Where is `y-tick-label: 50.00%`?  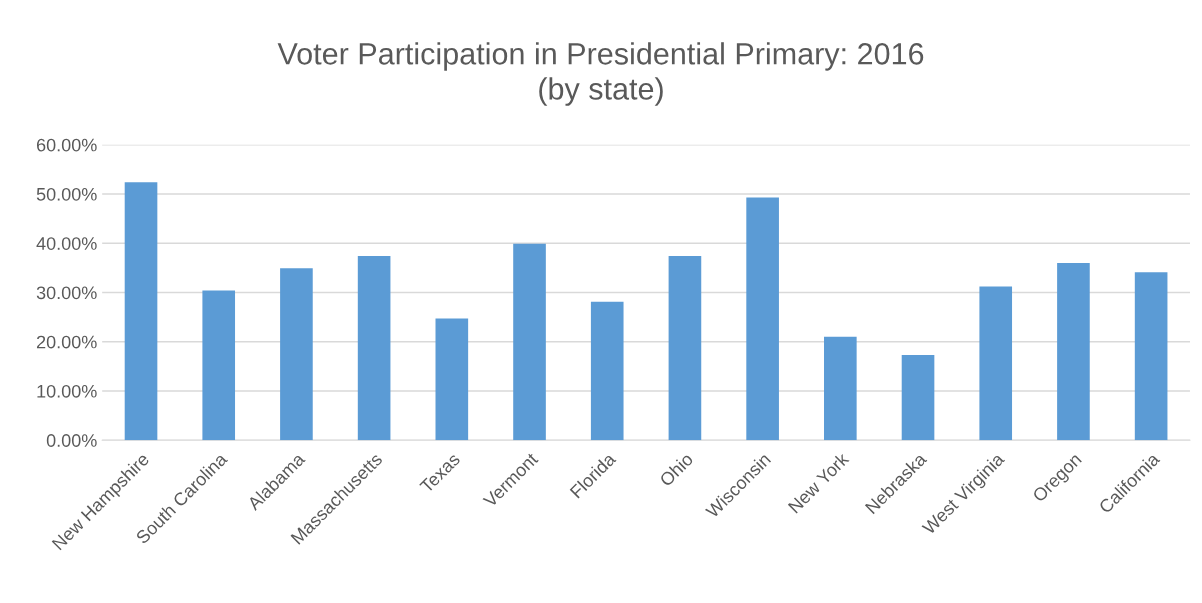
y-tick-label: 50.00% is located at coordinates (66, 194).